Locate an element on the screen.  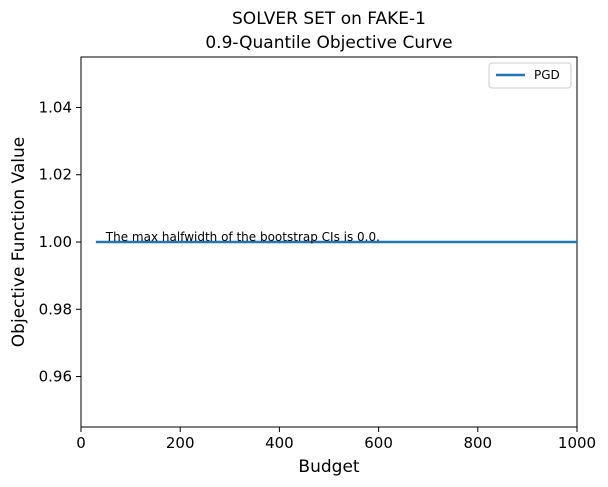
x-tick-label: 800 is located at coordinates (477, 443).